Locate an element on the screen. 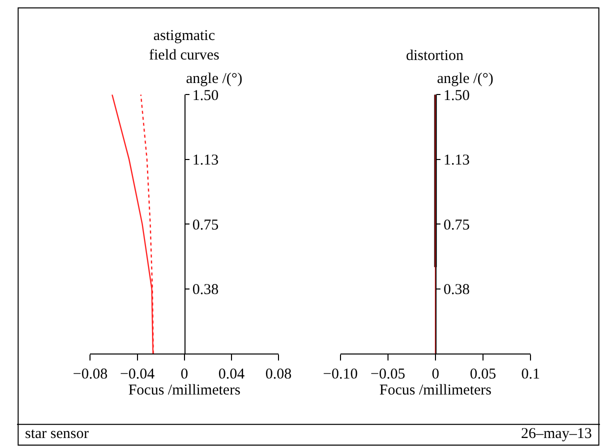  x-tick-label: 0.1 is located at coordinates (530, 374).